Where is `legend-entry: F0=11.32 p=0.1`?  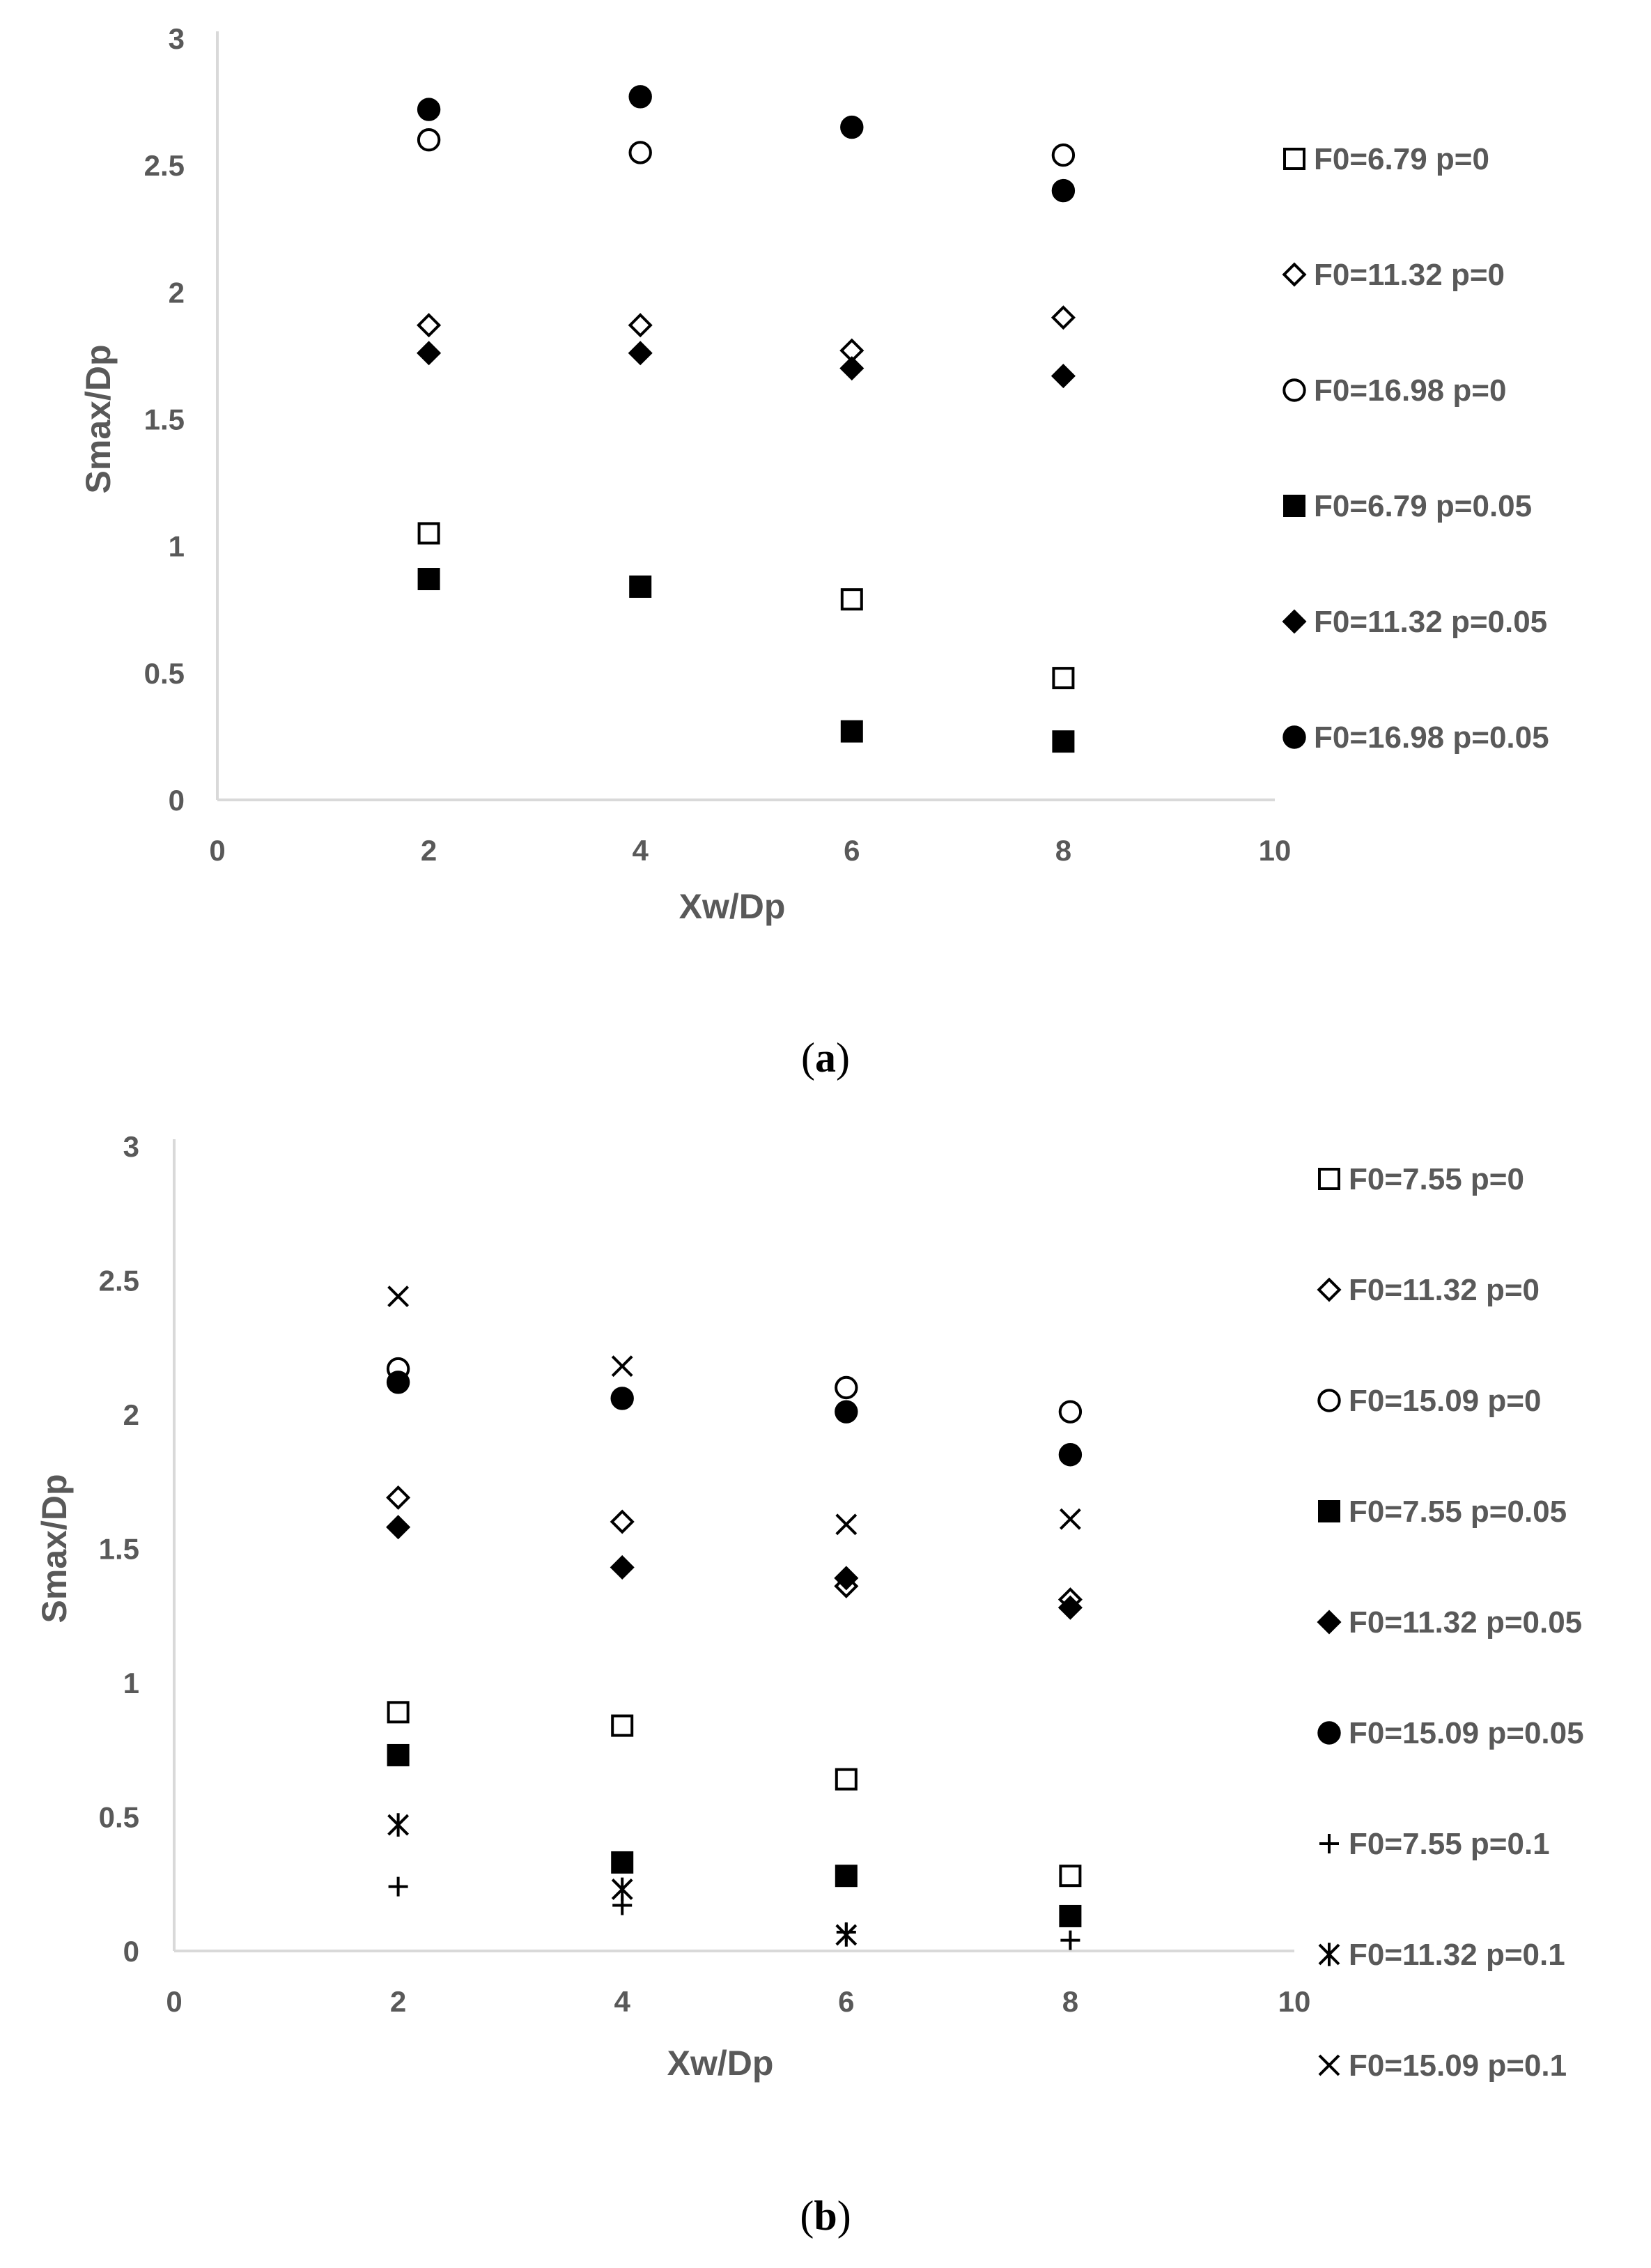
legend-entry: F0=11.32 p=0.1 is located at coordinates (1457, 1955).